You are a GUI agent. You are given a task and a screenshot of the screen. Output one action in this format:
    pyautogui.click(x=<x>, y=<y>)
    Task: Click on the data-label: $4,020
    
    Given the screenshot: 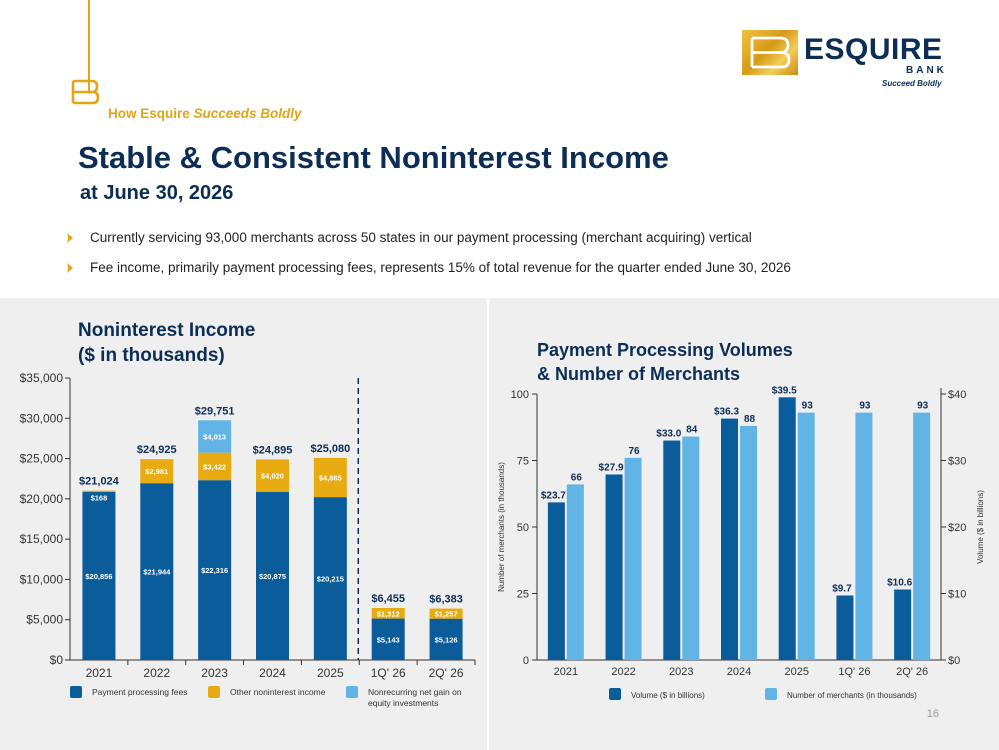 What is the action you would take?
    pyautogui.click(x=272, y=476)
    